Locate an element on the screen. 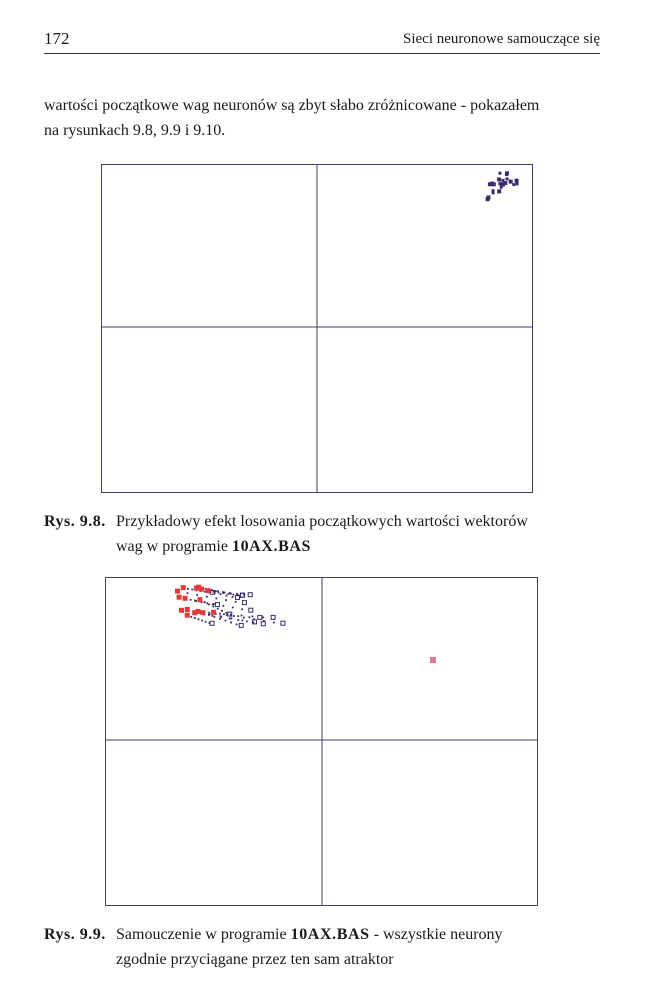 The image size is (650, 1001). caption-label: Rys. 9.9. is located at coordinates (75, 934).